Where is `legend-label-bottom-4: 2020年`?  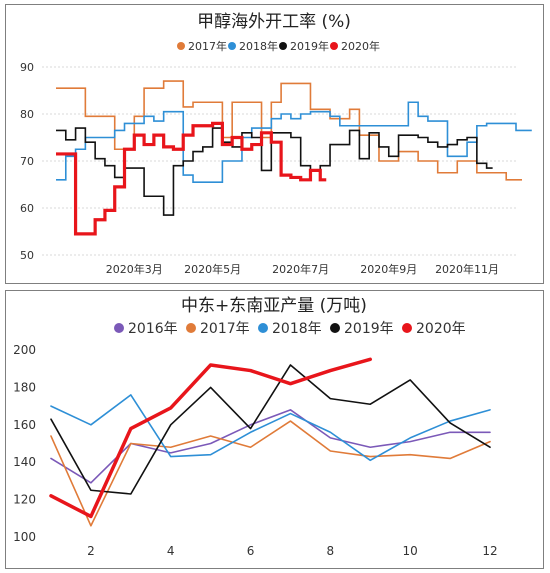
legend-label-bottom-4: 2020年 is located at coordinates (441, 329).